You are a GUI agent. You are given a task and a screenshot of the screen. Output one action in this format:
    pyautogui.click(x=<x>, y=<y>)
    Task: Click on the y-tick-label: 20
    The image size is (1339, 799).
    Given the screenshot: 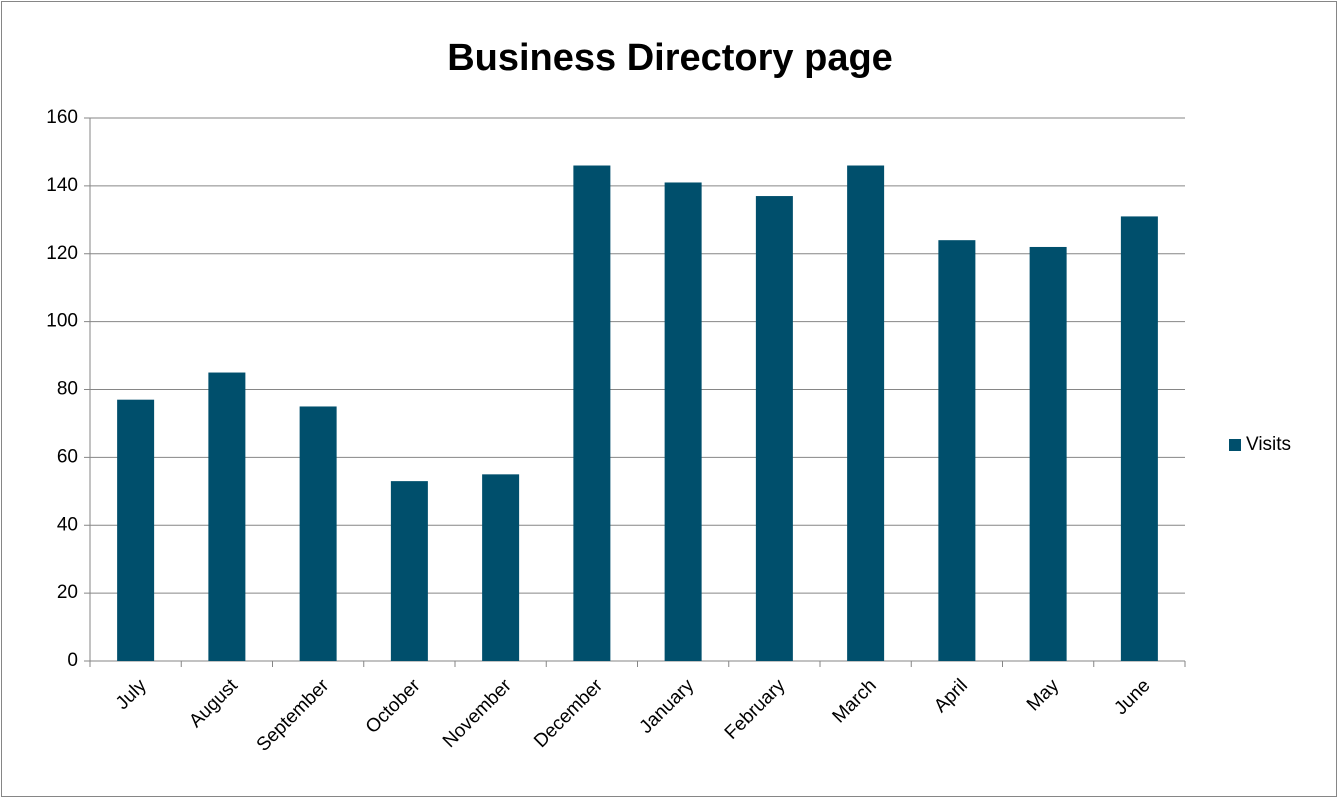 What is the action you would take?
    pyautogui.click(x=67, y=592)
    